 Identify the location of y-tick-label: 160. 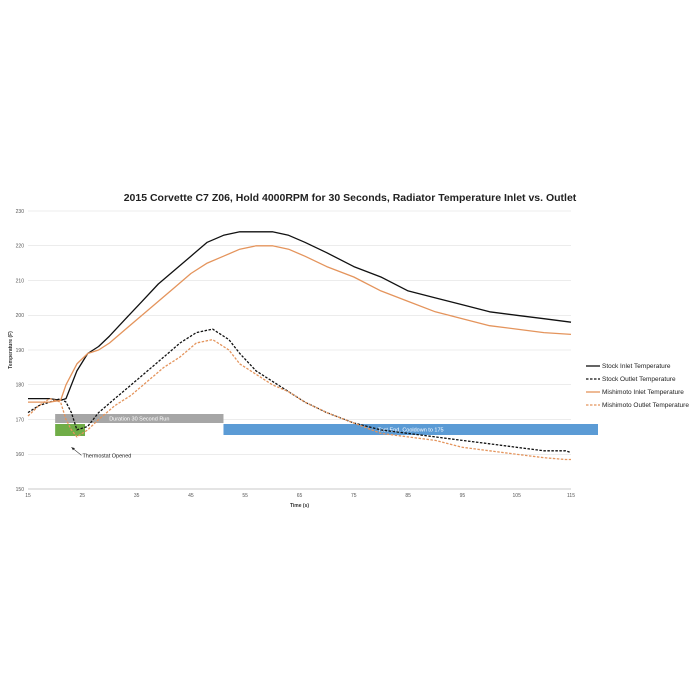
(20, 455).